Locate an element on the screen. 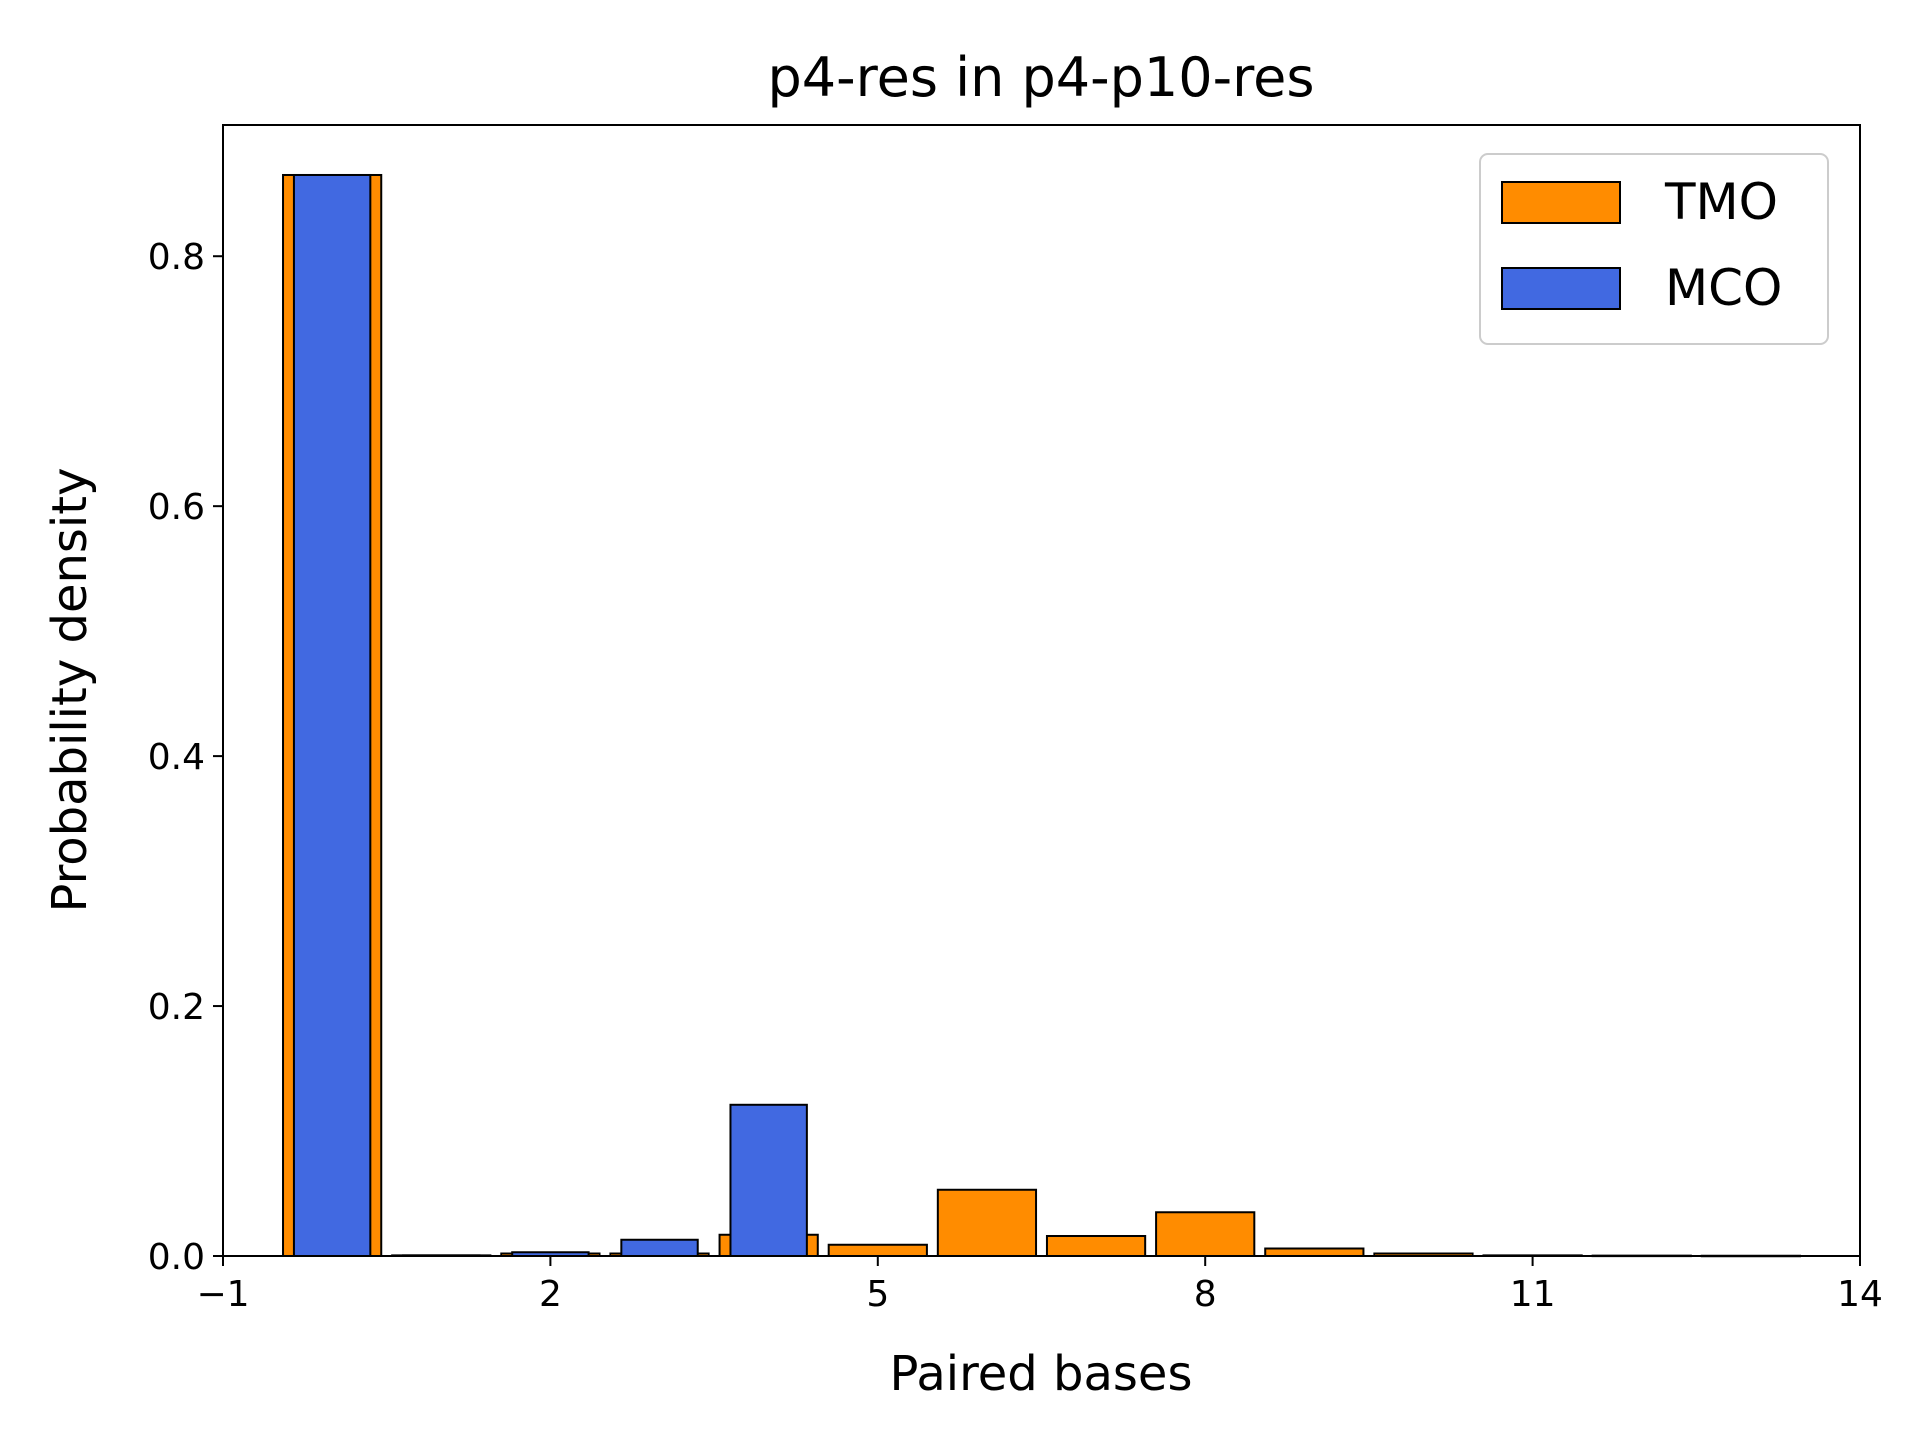 The height and width of the screenshot is (1440, 1920). x-tick-label: 5 is located at coordinates (877, 1294).